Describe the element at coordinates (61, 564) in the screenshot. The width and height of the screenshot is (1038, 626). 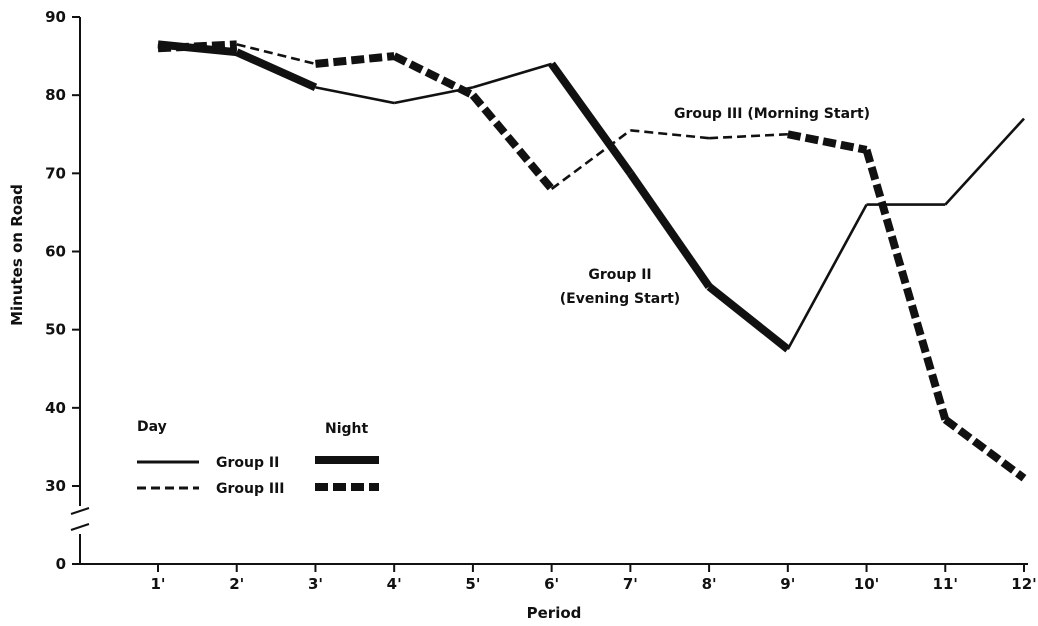
I see `y-tick-label: 0` at that location.